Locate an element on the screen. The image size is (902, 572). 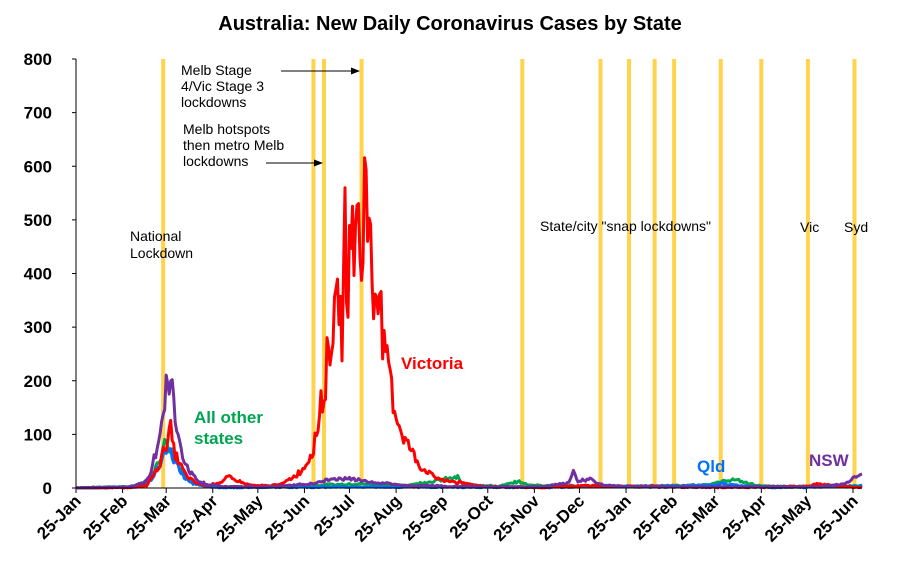
annotation-melb-hotspots-line-2: then metro Melb is located at coordinates (233, 145).